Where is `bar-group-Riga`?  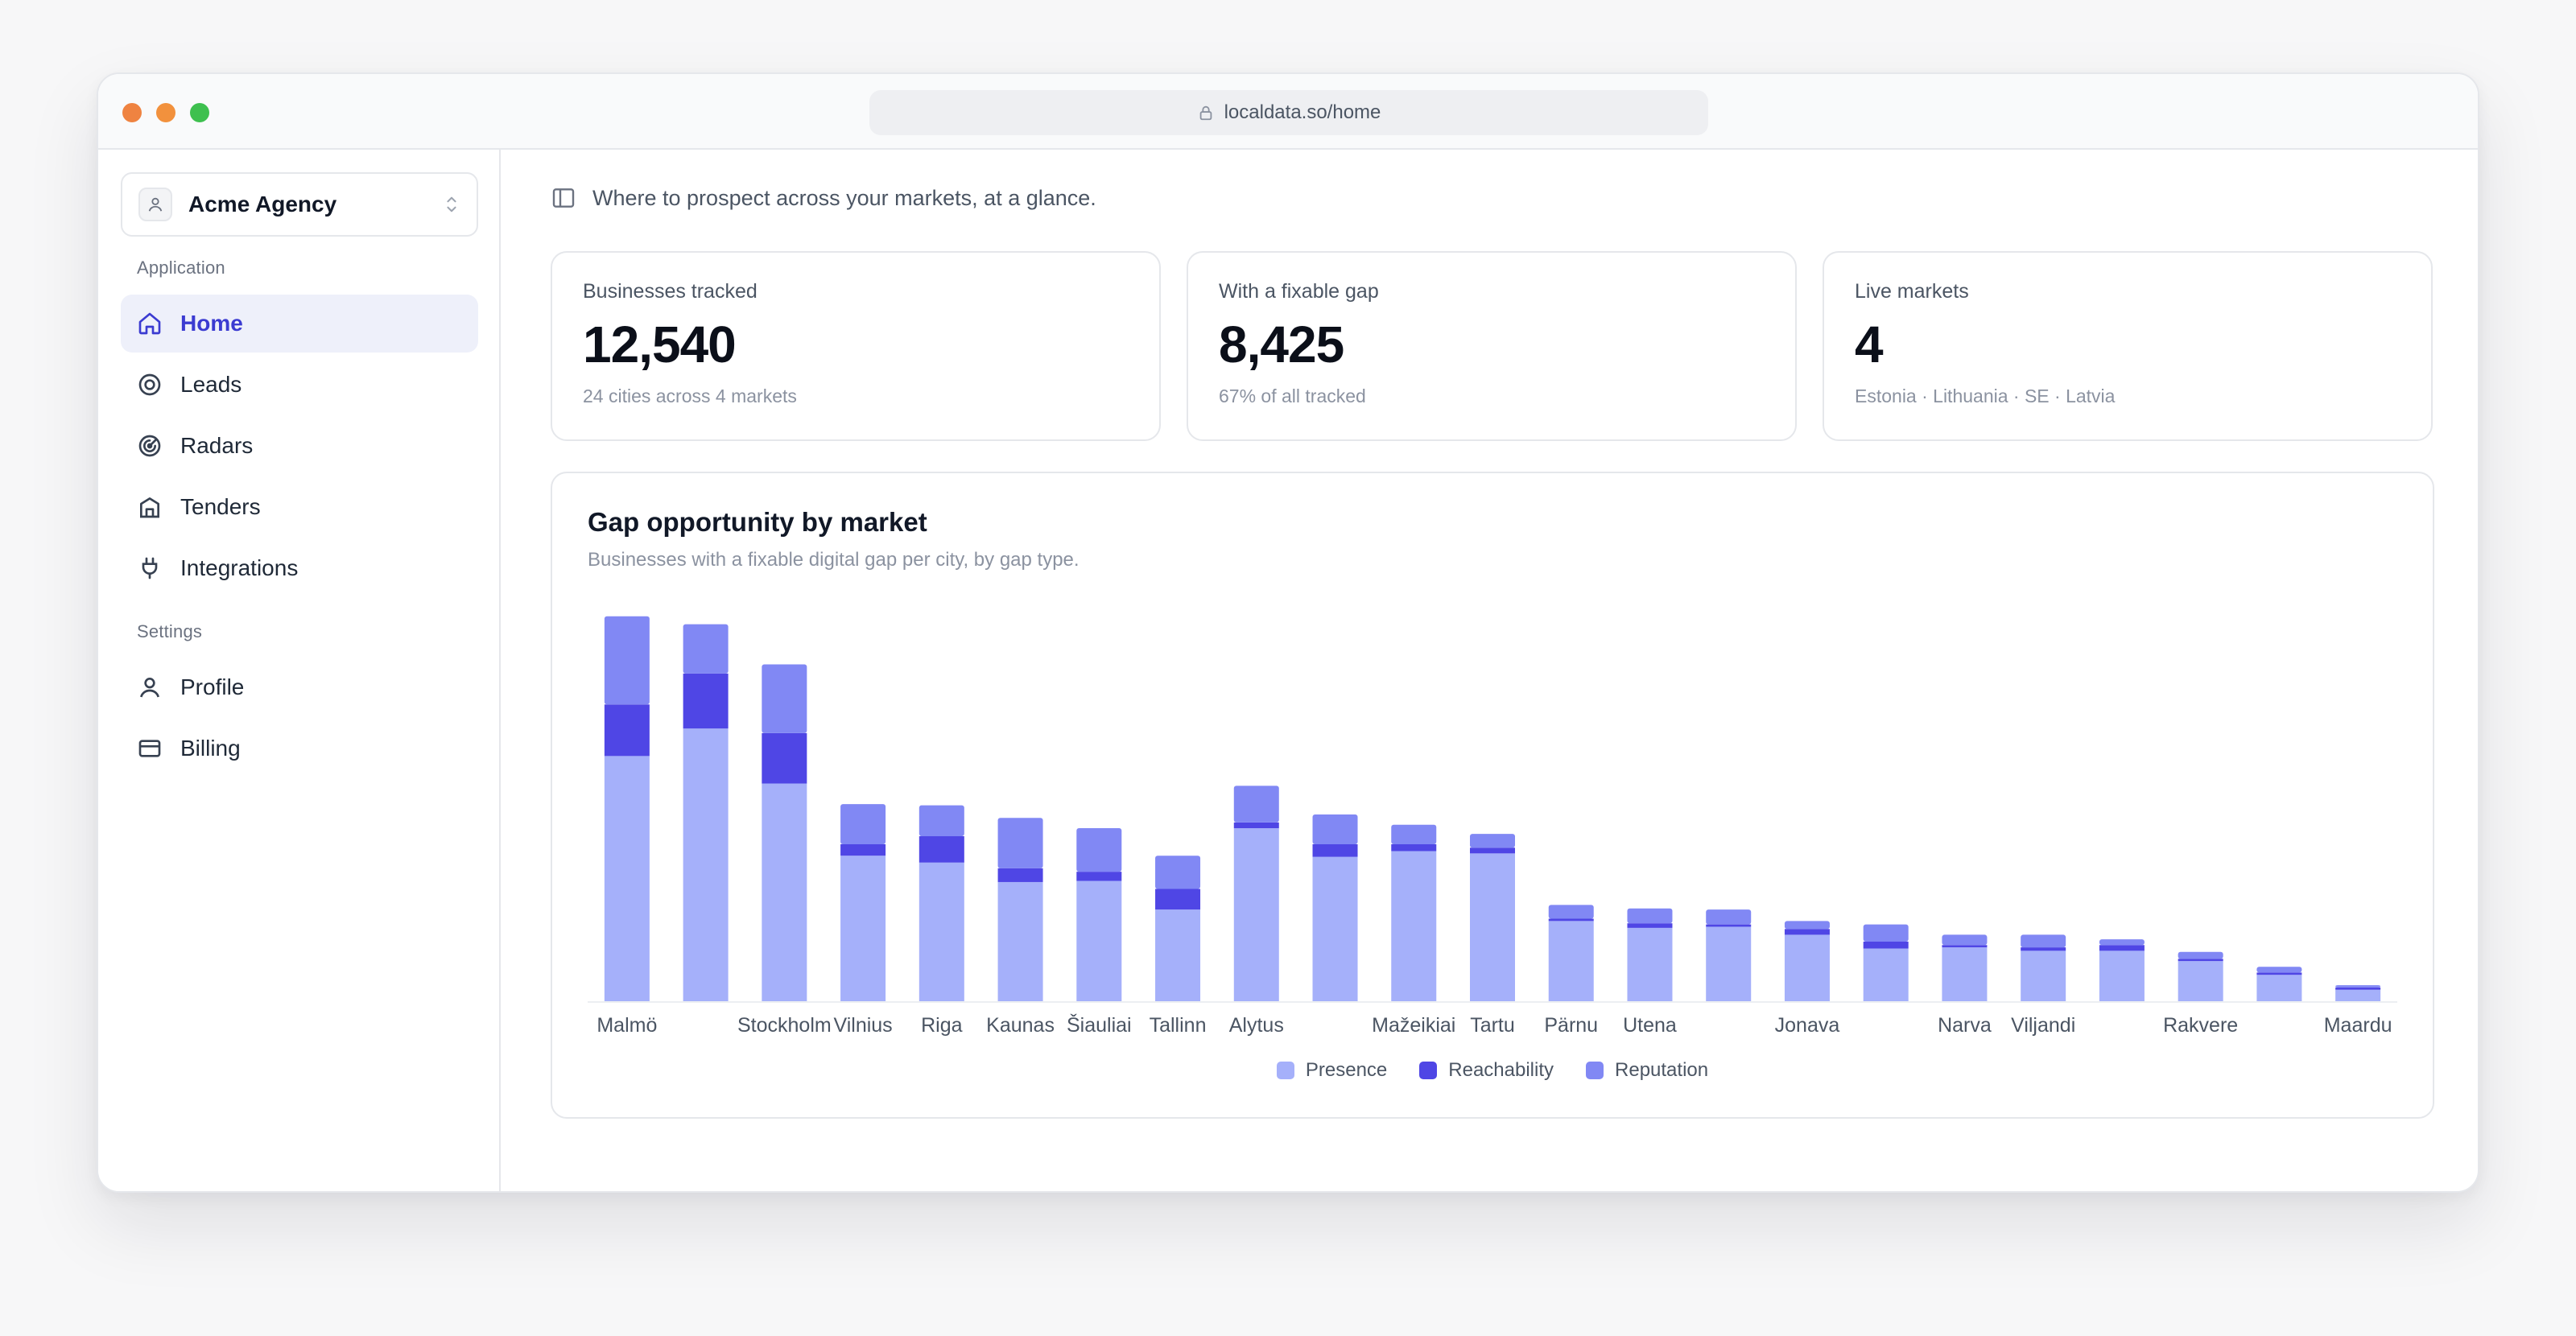
bar-group-Riga is located at coordinates (941, 903).